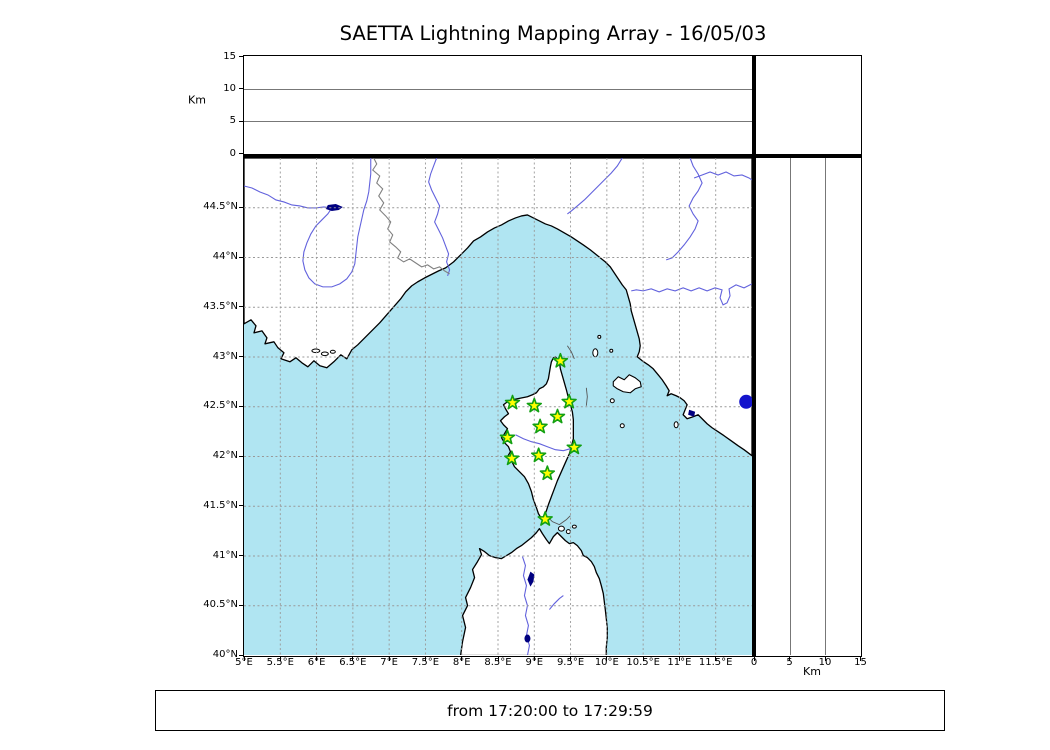 Image resolution: width=1050 pixels, height=750 pixels. What do you see at coordinates (540, 439) in the screenshot?
I see `station-markers` at bounding box center [540, 439].